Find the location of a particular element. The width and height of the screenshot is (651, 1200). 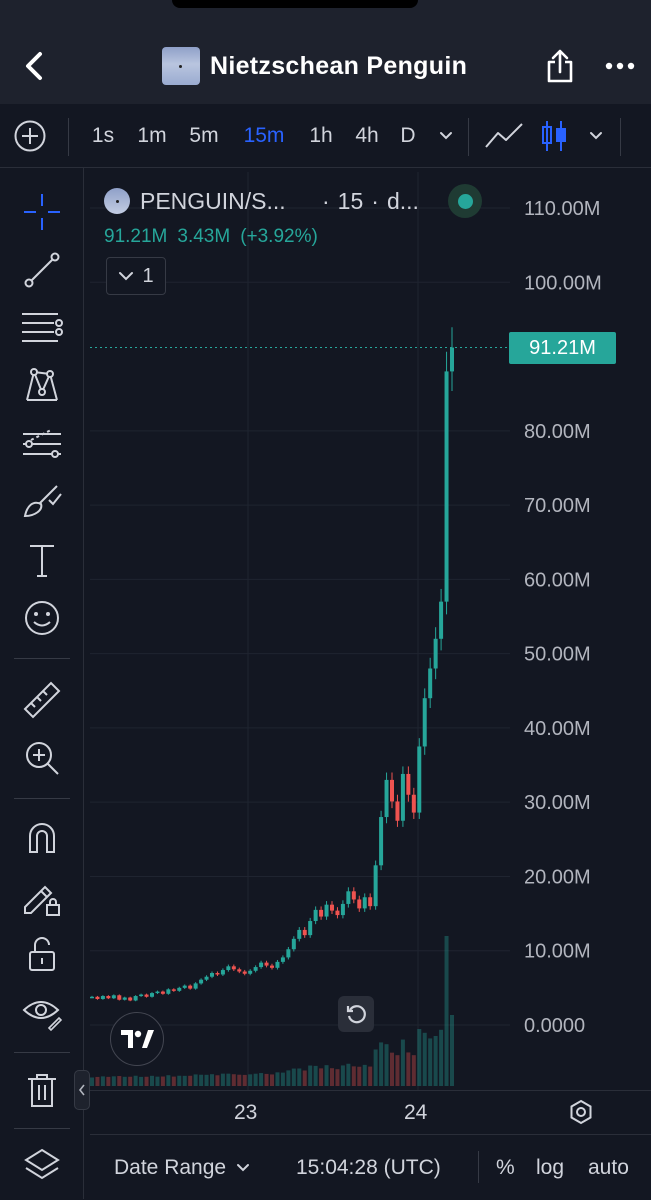

candles-chart-button is located at coordinates (554, 136).